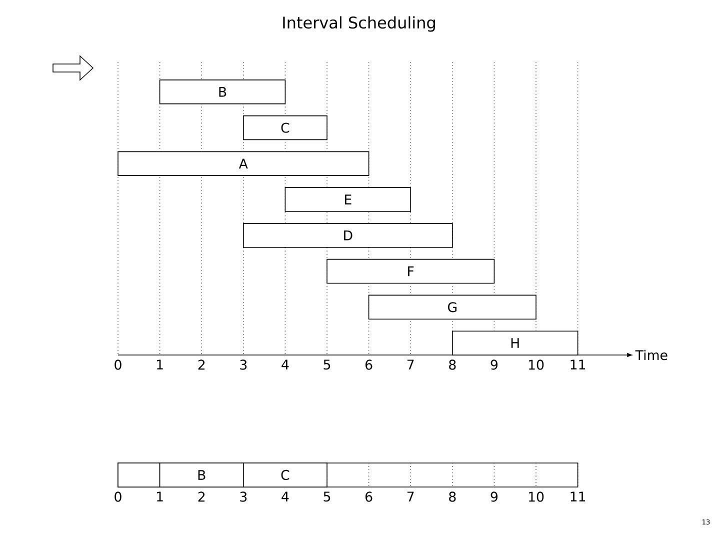 The width and height of the screenshot is (719, 541). I want to click on data-label: A, so click(243, 163).